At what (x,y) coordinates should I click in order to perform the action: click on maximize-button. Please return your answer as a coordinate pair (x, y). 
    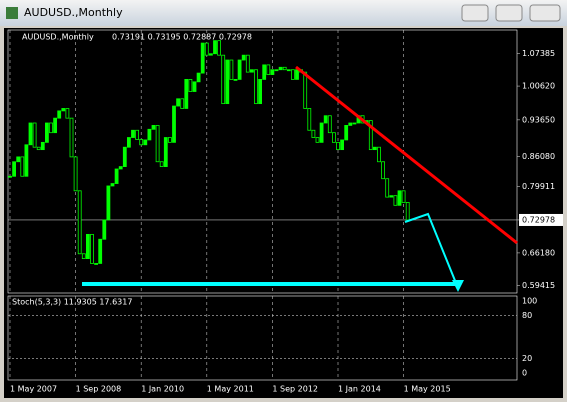
    Looking at the image, I should click on (509, 13).